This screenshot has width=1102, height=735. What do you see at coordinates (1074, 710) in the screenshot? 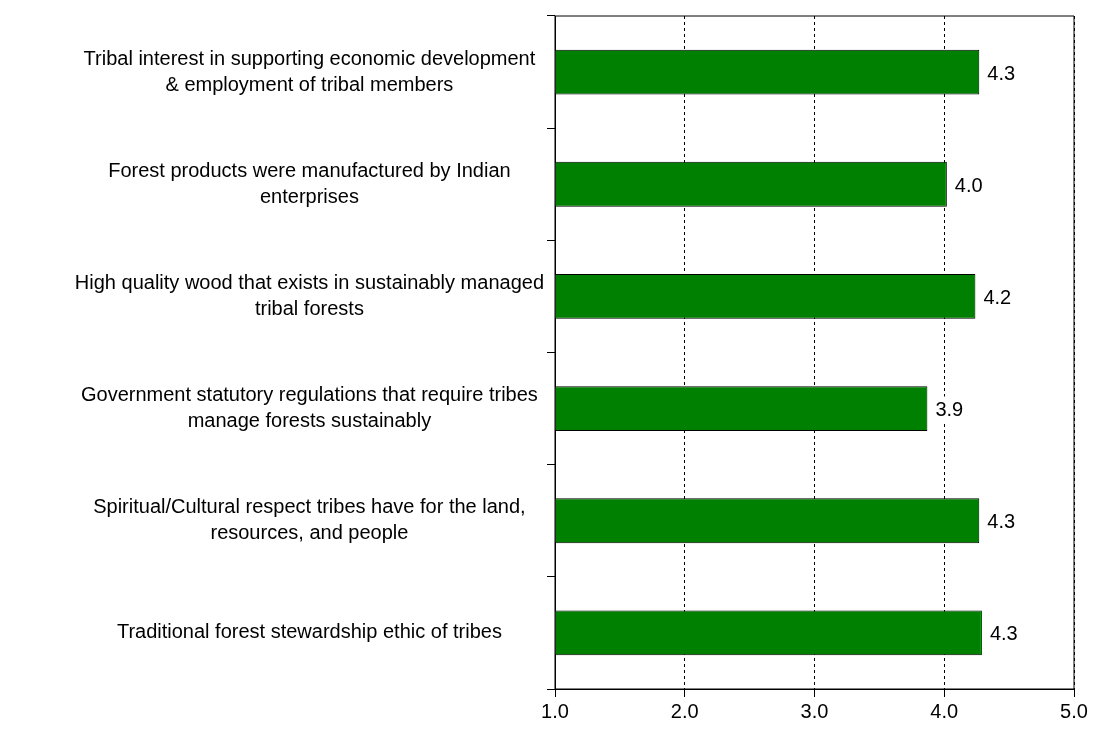
I see `x-tick-label: 5.0` at bounding box center [1074, 710].